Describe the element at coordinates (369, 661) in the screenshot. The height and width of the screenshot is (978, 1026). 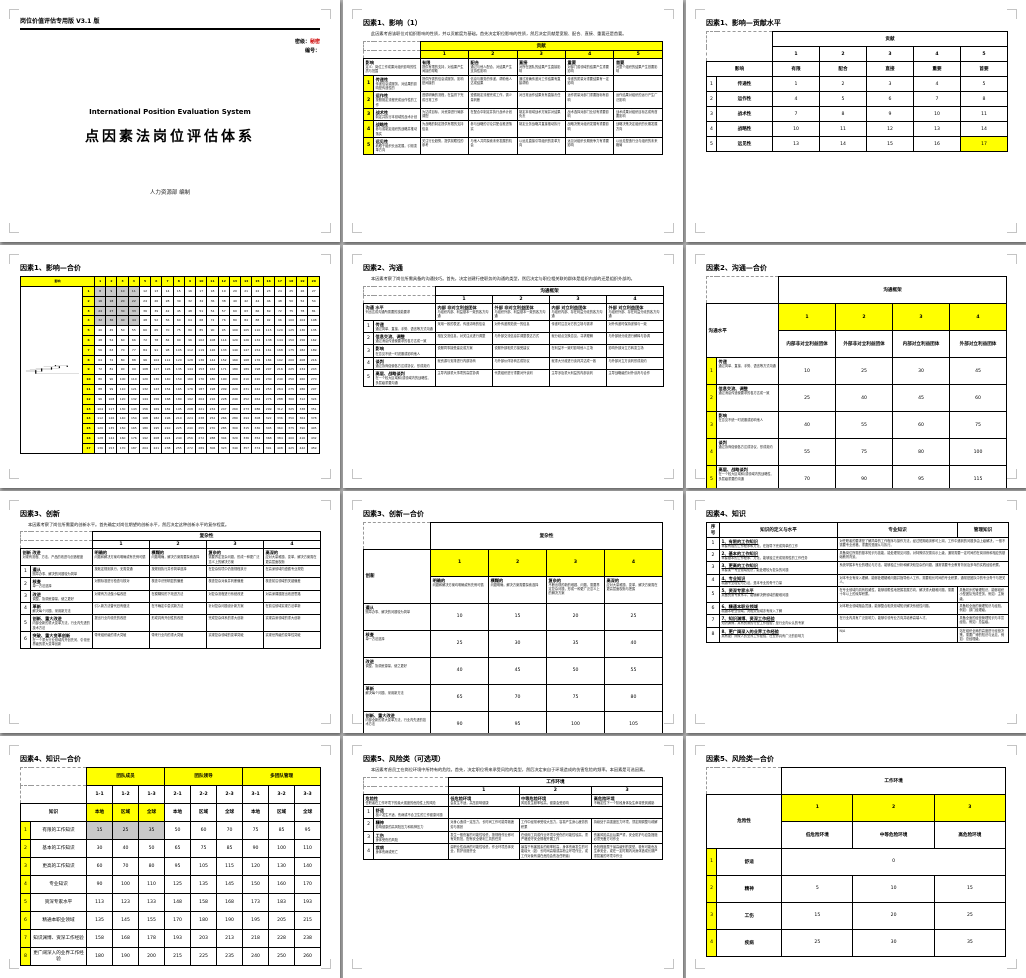
I see `cell-heading: 改进` at that location.